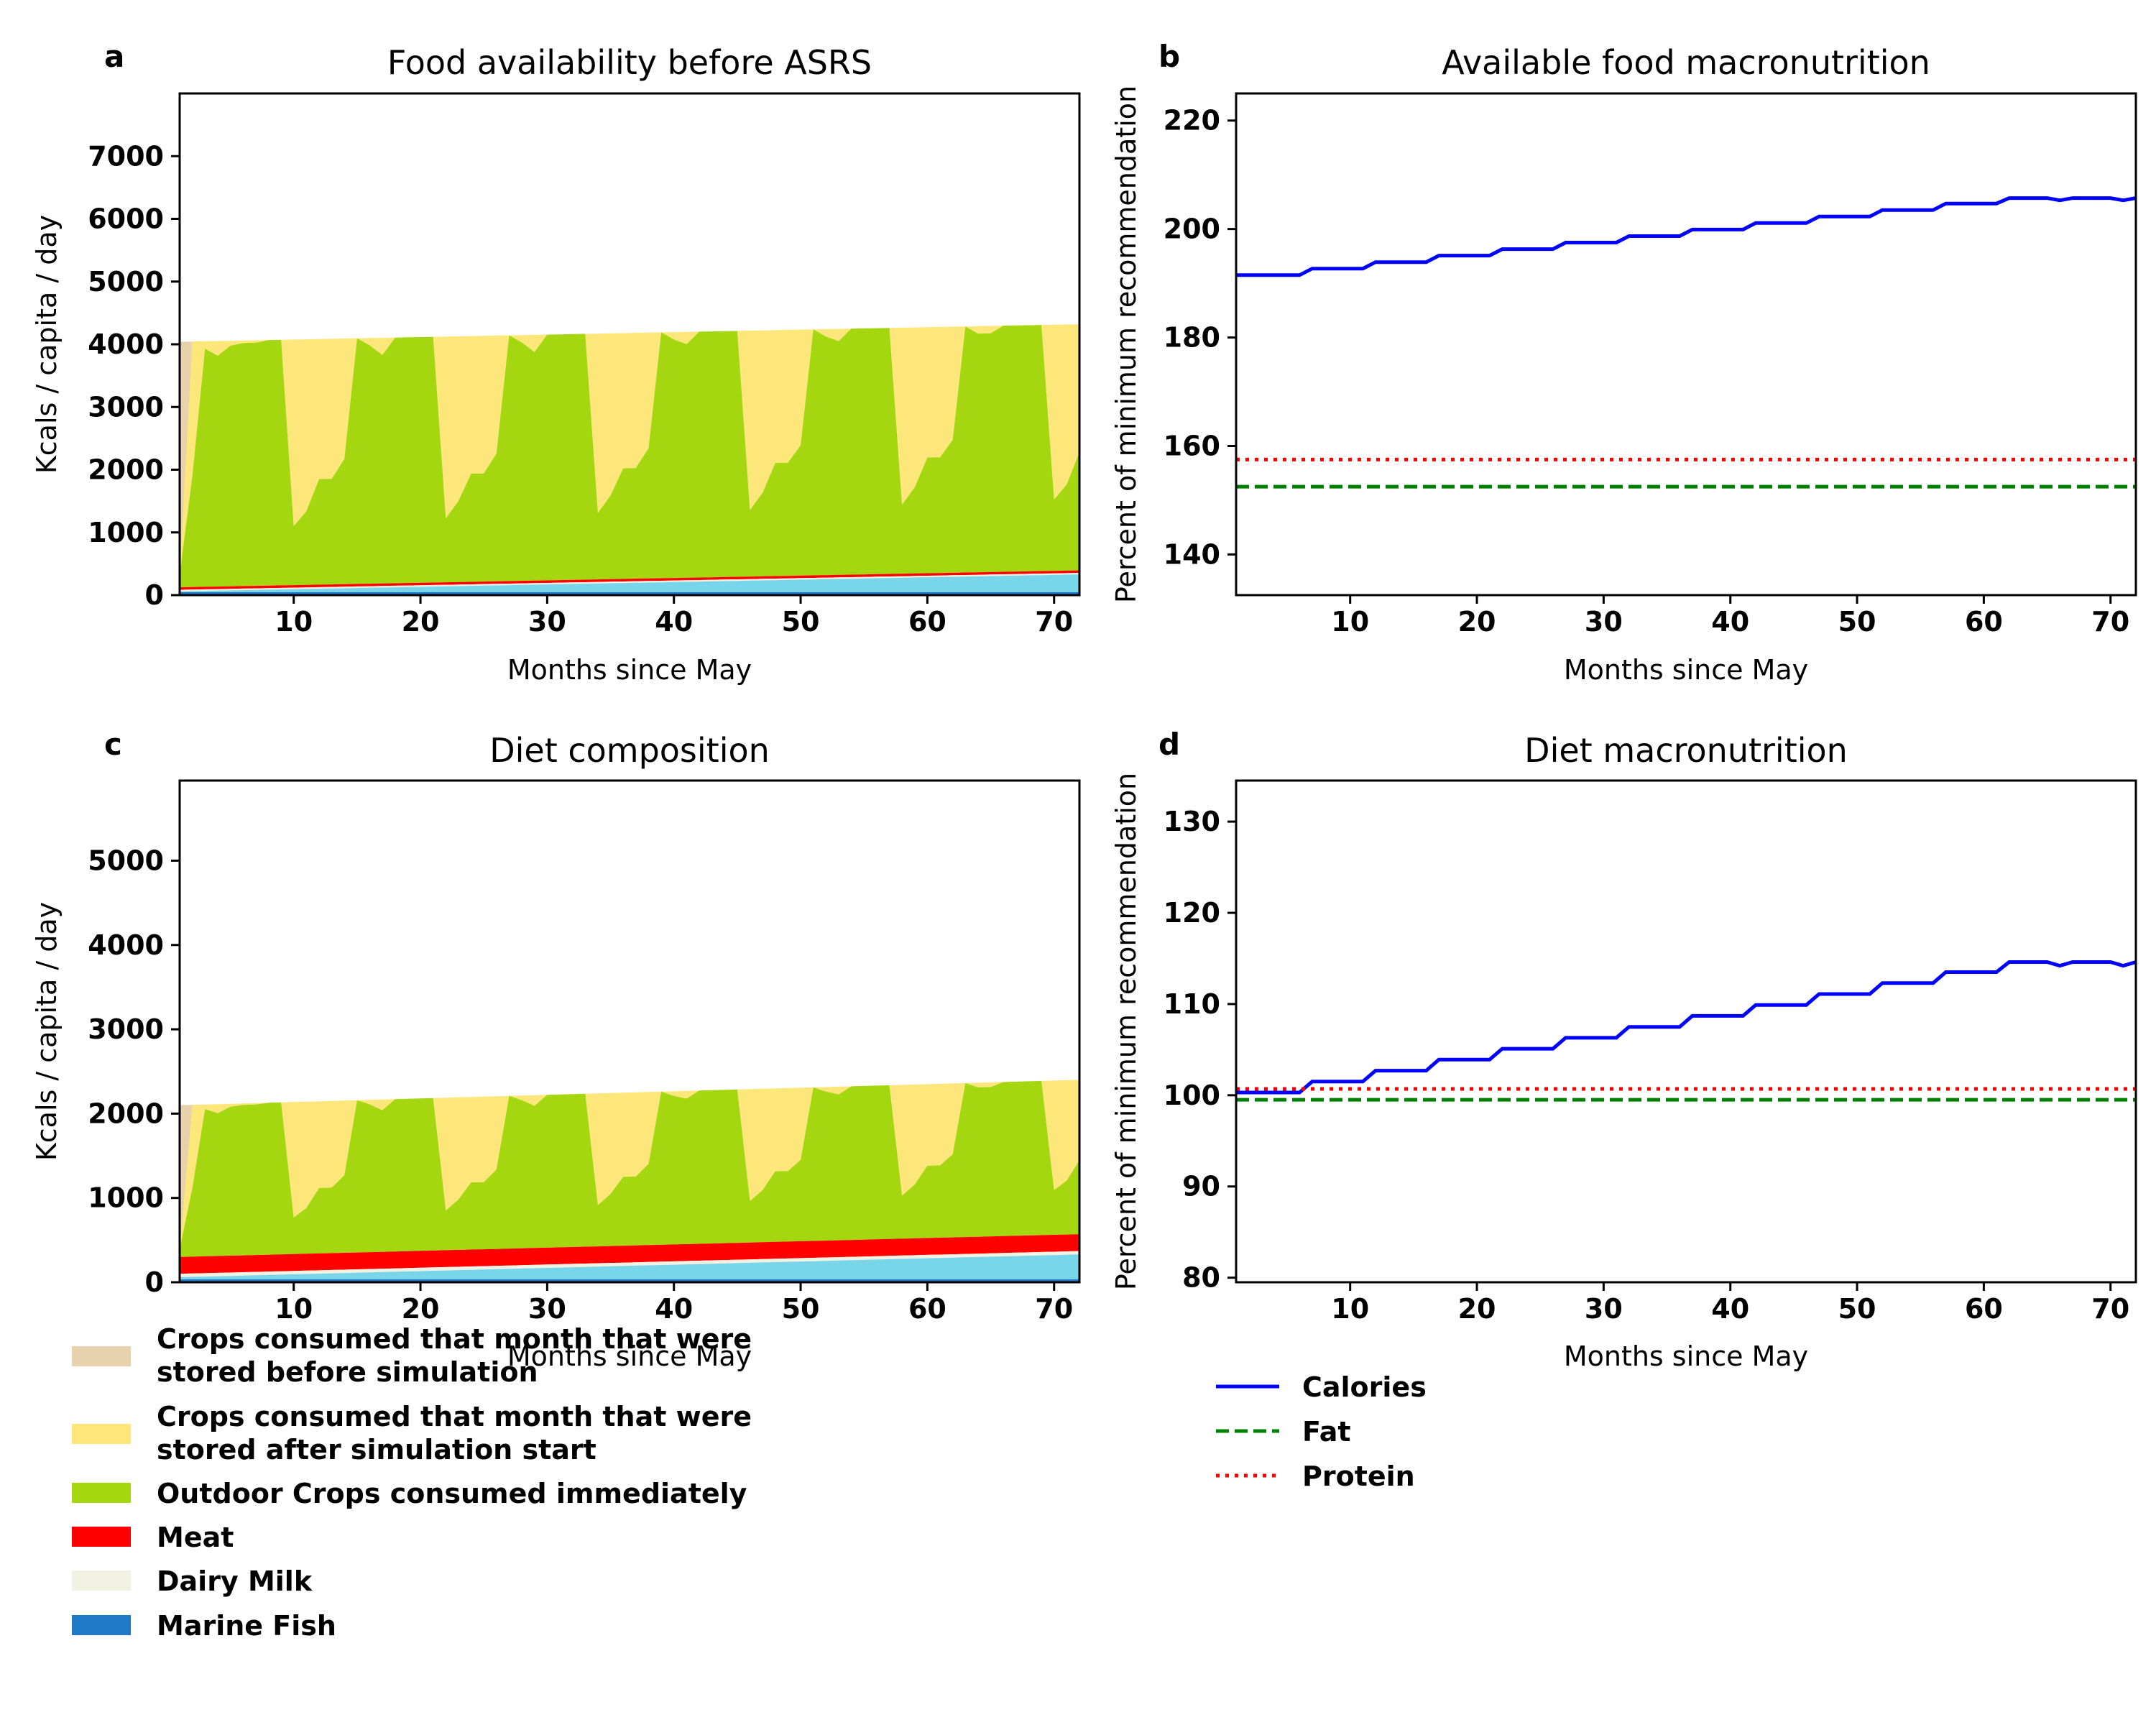 The image size is (2156, 1725). I want to click on panel-c-frame, so click(630, 1031).